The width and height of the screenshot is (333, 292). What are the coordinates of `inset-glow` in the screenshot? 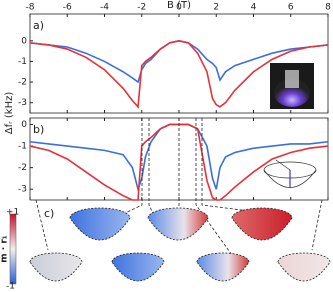 It's located at (292, 93).